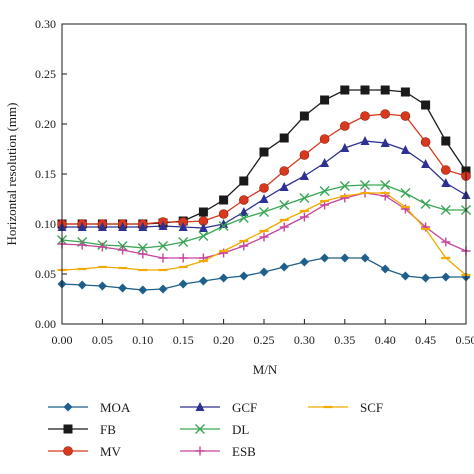  I want to click on x-tick-label: 0.10, so click(142, 340).